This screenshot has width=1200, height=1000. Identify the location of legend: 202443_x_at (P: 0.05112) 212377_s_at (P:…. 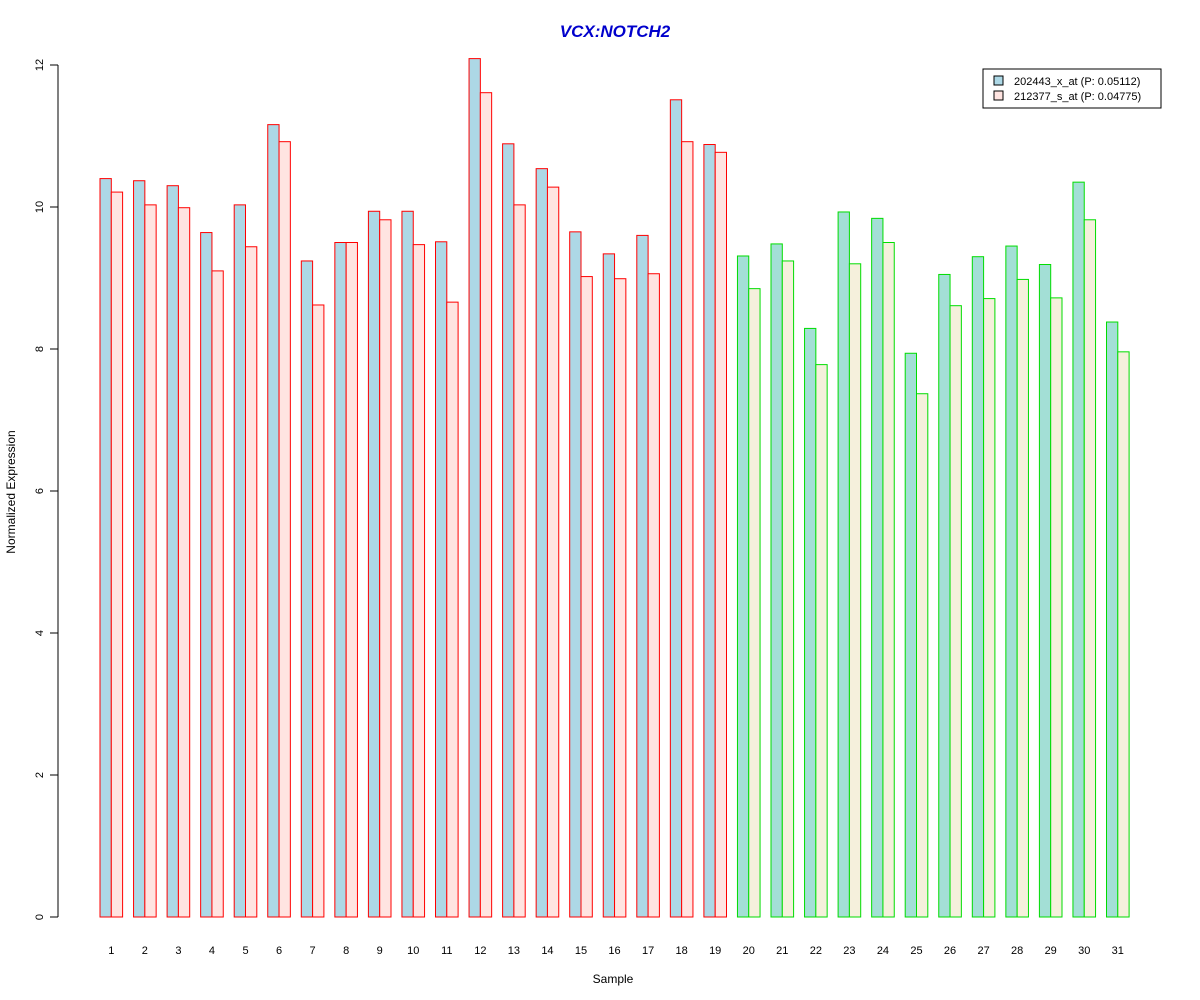
(1072, 88).